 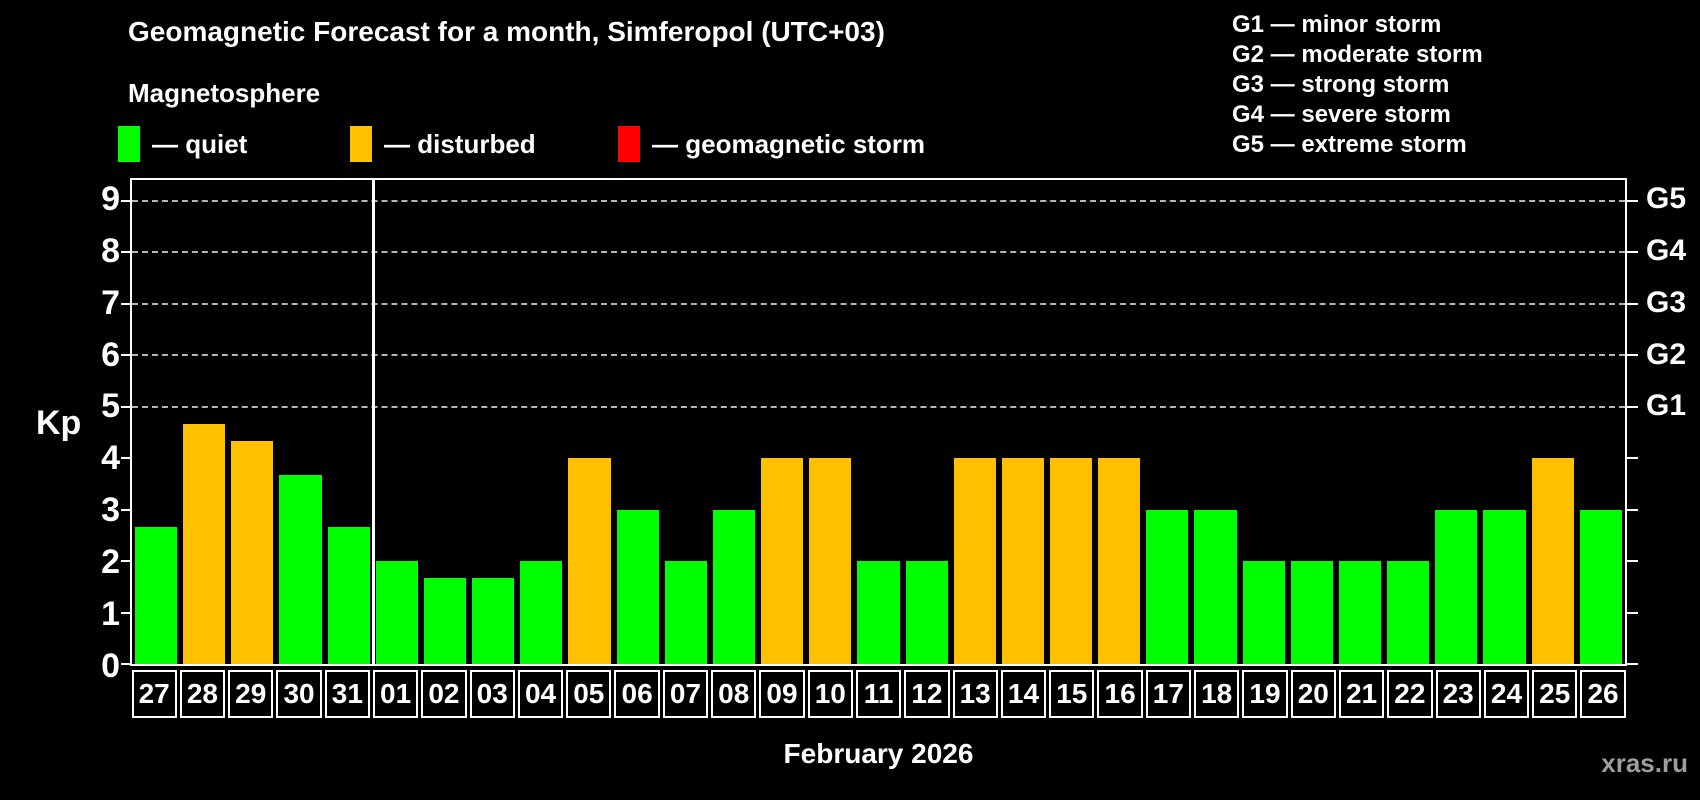 What do you see at coordinates (347, 694) in the screenshot?
I see `day-label-31: 31` at bounding box center [347, 694].